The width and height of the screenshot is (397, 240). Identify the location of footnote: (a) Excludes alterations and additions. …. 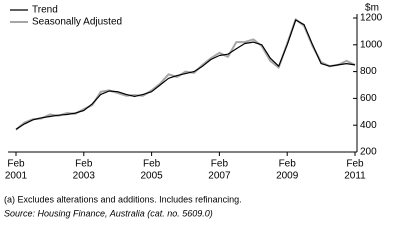
(123, 199).